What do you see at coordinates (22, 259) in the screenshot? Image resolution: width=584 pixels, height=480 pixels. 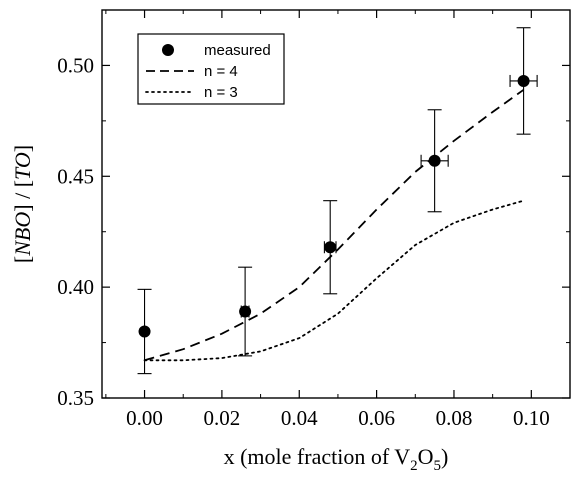 I see `y-axis-title-part: [` at bounding box center [22, 259].